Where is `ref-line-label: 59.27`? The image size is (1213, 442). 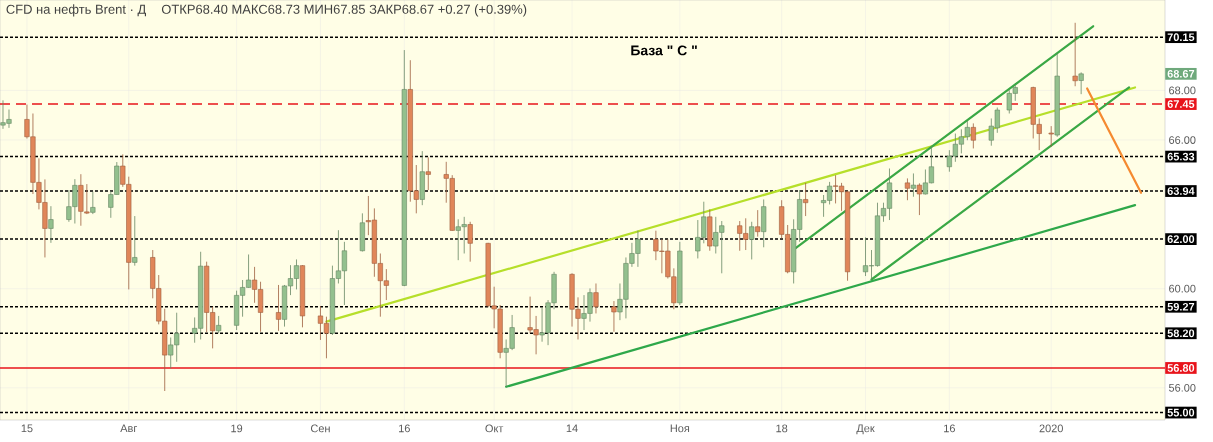
ref-line-label: 59.27 is located at coordinates (1181, 306).